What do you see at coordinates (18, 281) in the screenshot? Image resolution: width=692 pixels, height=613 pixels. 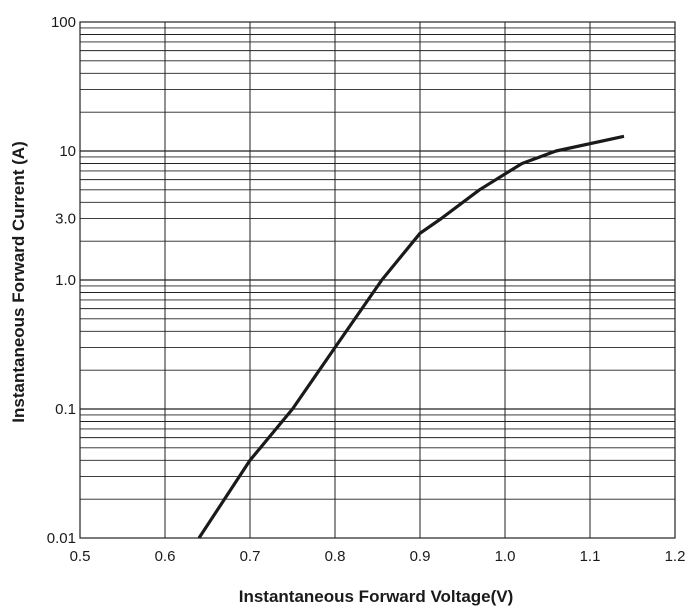 I see `y-axis-title: Instantaneous Forward Current (A)` at bounding box center [18, 281].